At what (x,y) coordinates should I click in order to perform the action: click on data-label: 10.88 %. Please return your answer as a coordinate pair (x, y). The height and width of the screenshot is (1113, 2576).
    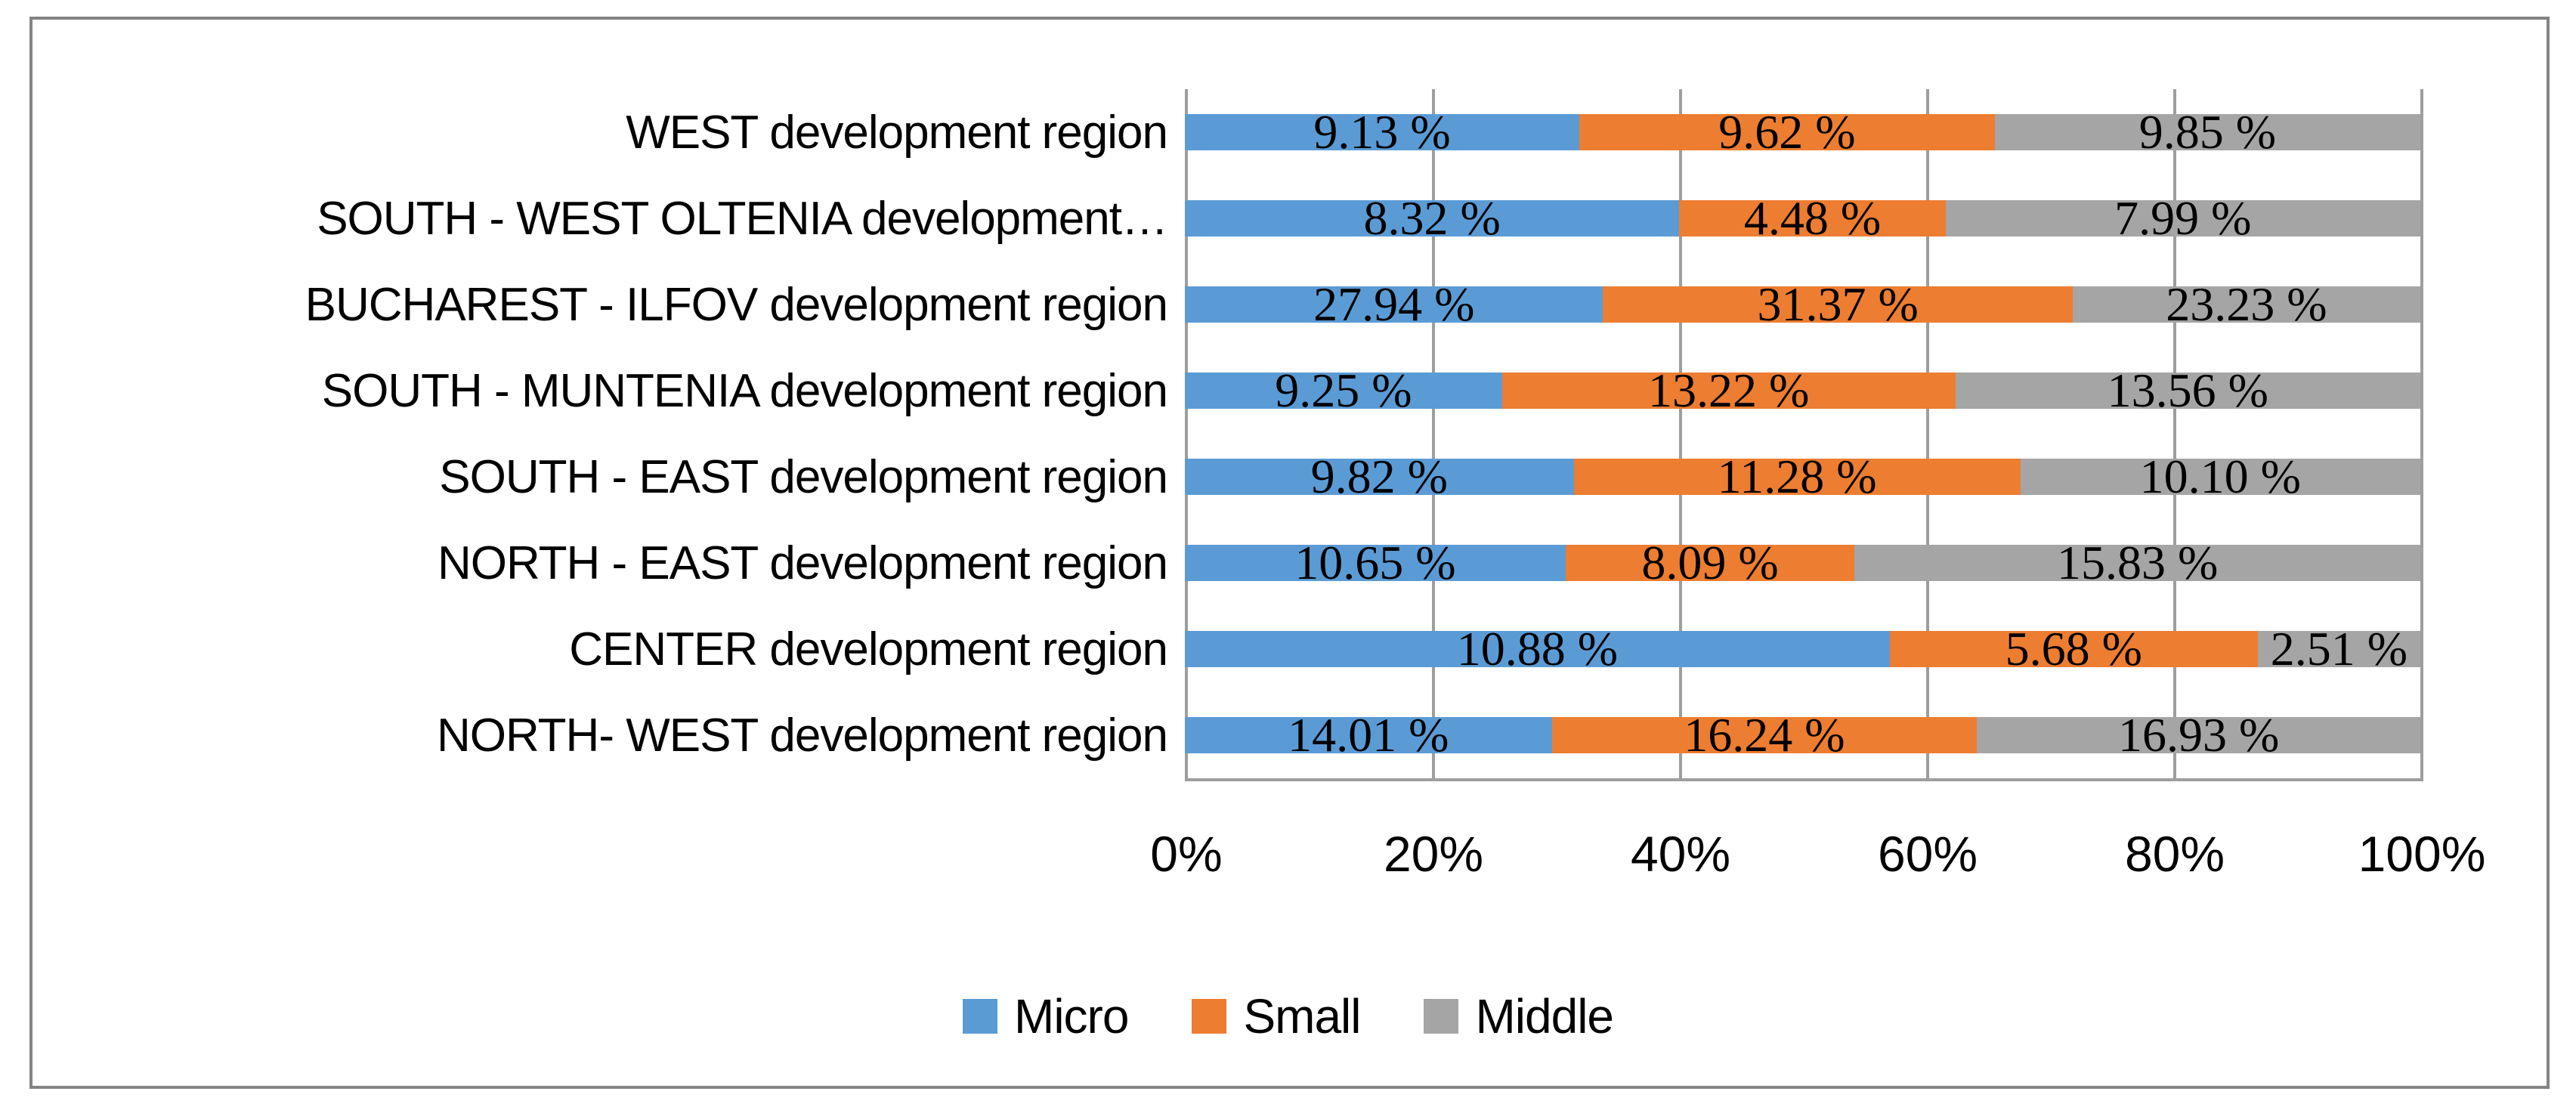
    Looking at the image, I should click on (1537, 649).